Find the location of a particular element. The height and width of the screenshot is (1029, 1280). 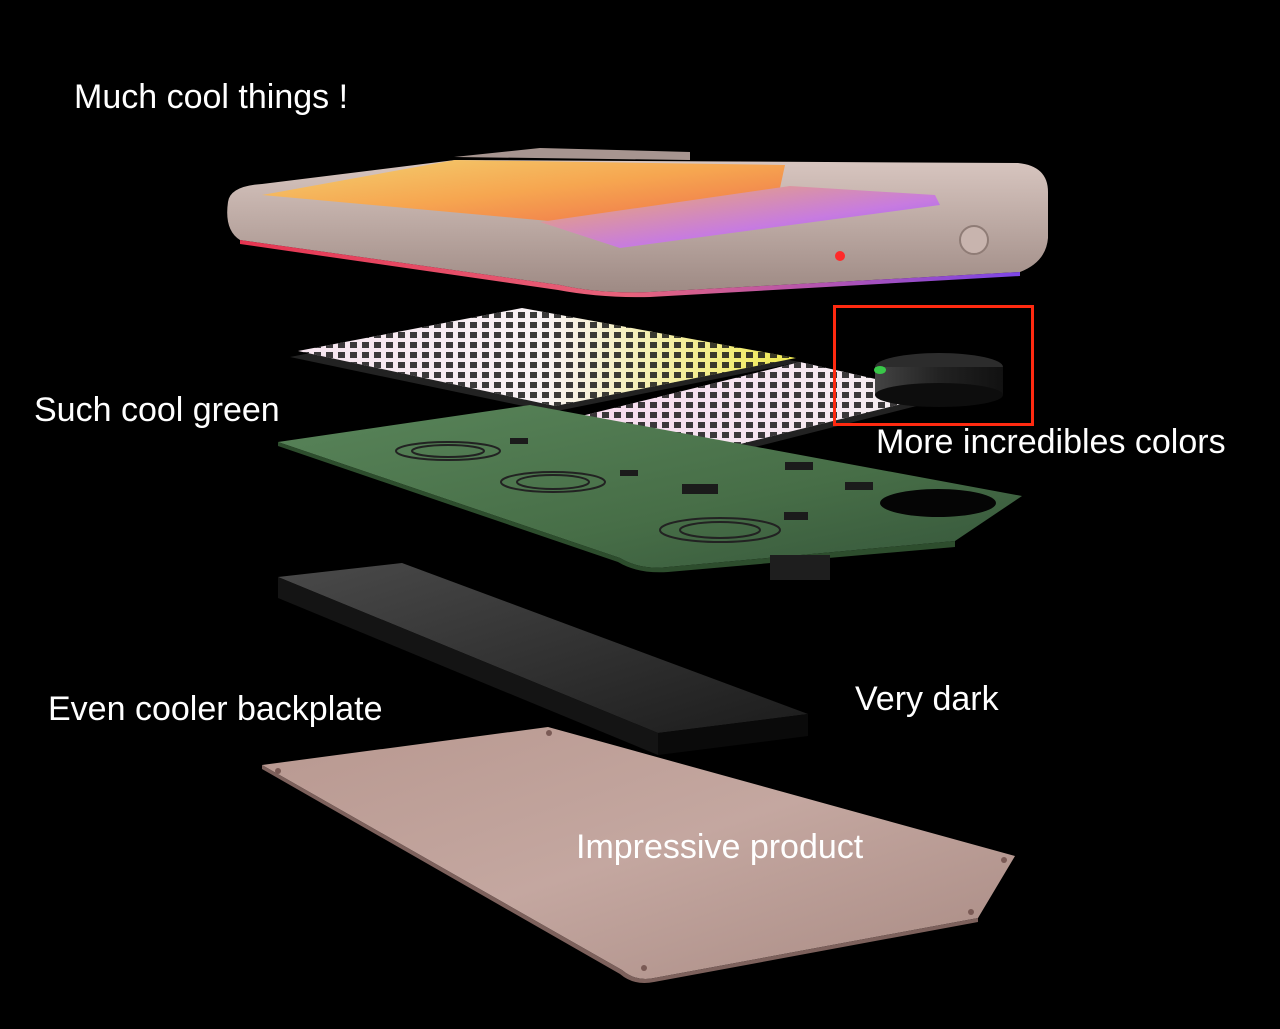

pcb-board is located at coordinates (650, 492).